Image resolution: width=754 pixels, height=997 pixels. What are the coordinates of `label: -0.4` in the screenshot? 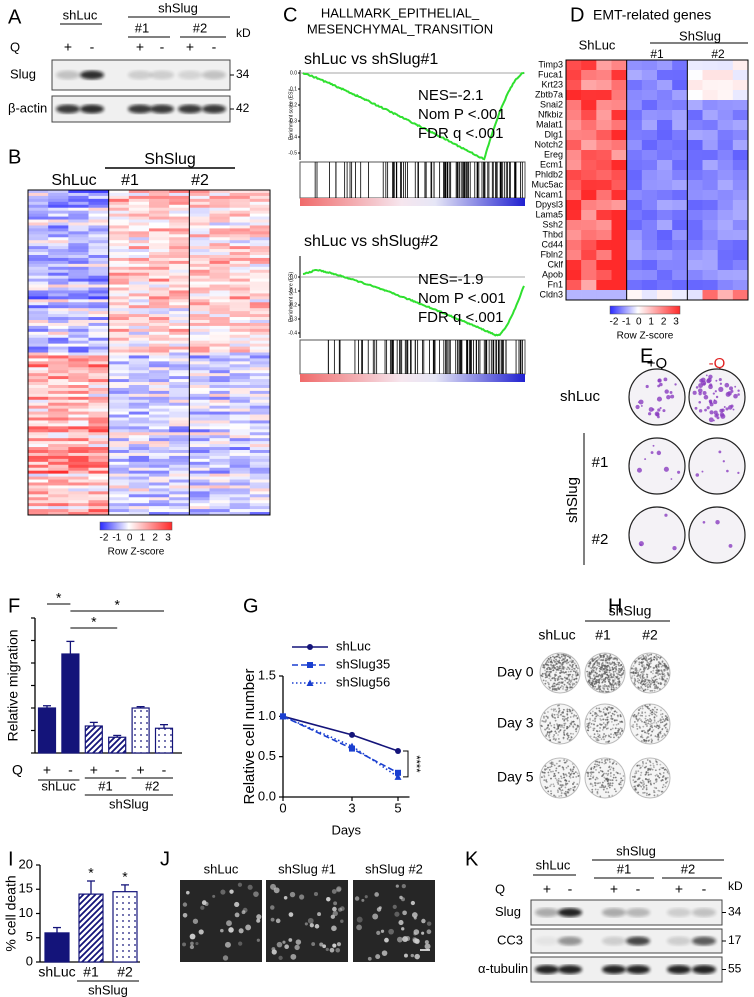 It's located at (292, 333).